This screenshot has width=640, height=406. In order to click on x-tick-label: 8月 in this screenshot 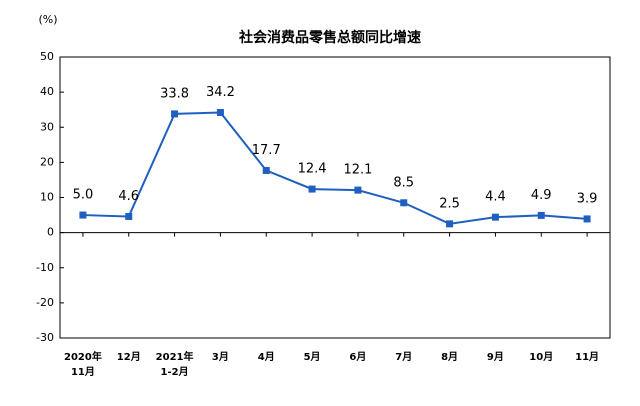, I will do `click(450, 357)`.